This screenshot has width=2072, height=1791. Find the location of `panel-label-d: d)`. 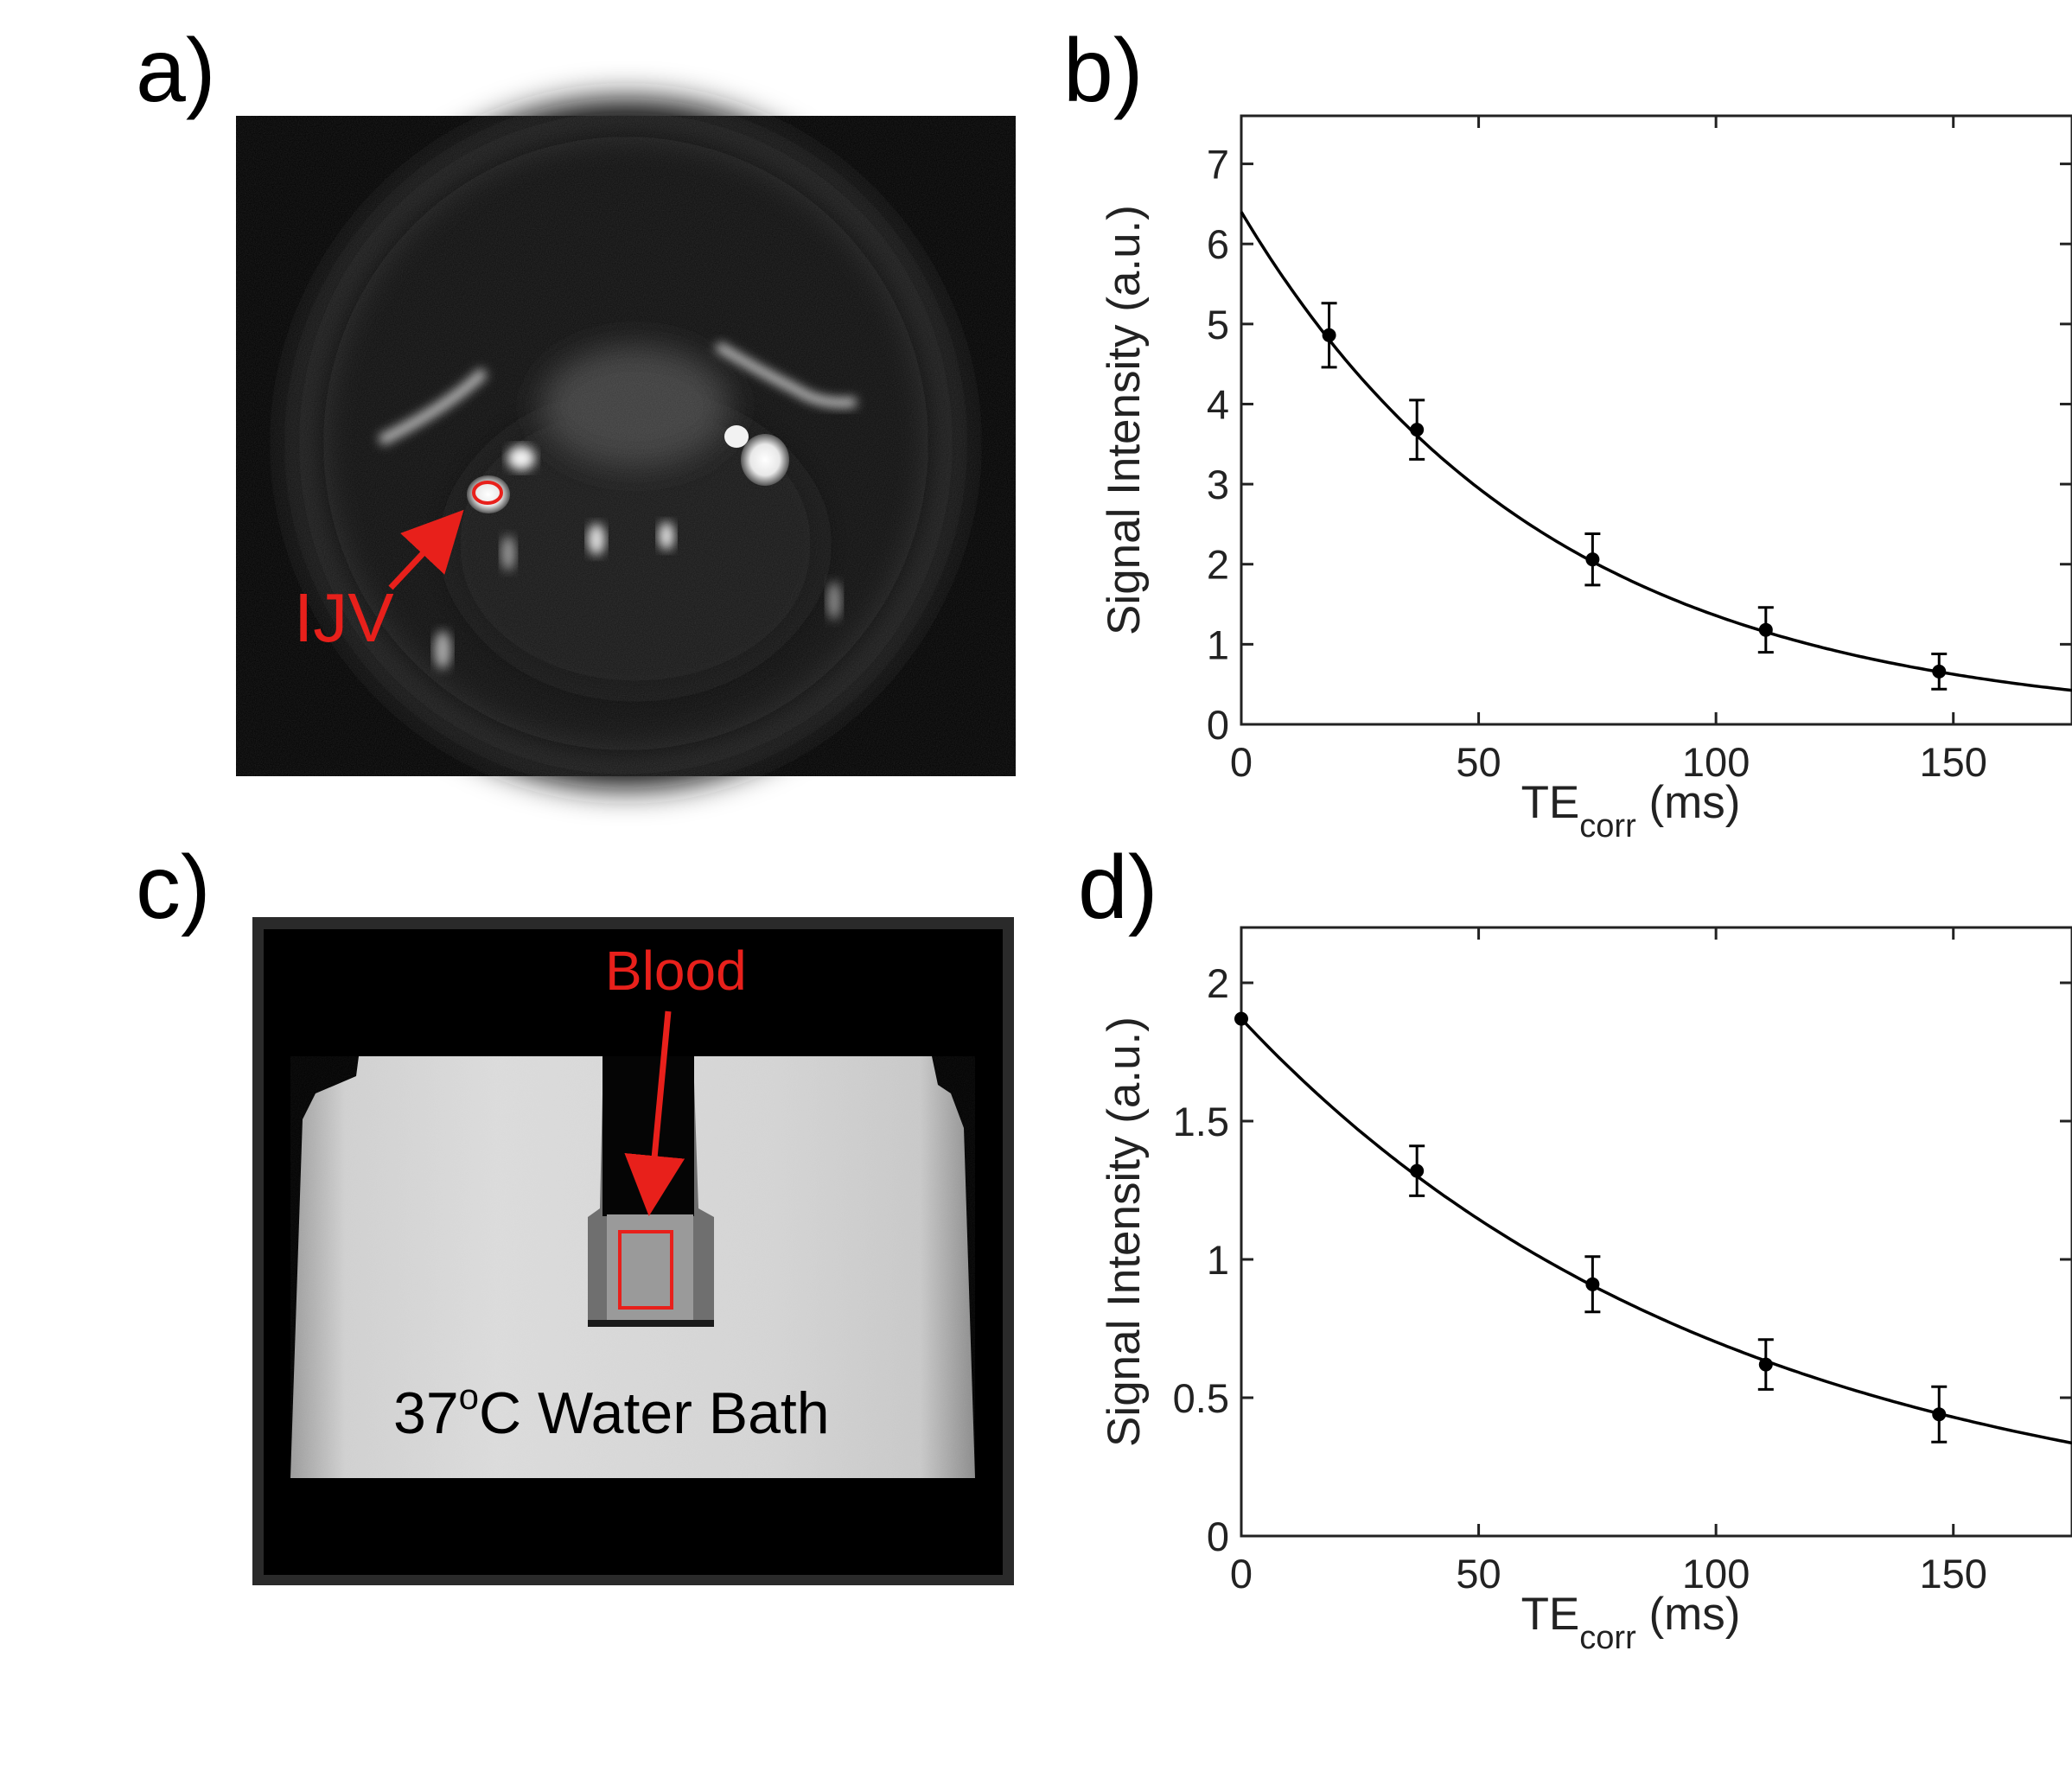

panel-label-d: d) is located at coordinates (1118, 888).